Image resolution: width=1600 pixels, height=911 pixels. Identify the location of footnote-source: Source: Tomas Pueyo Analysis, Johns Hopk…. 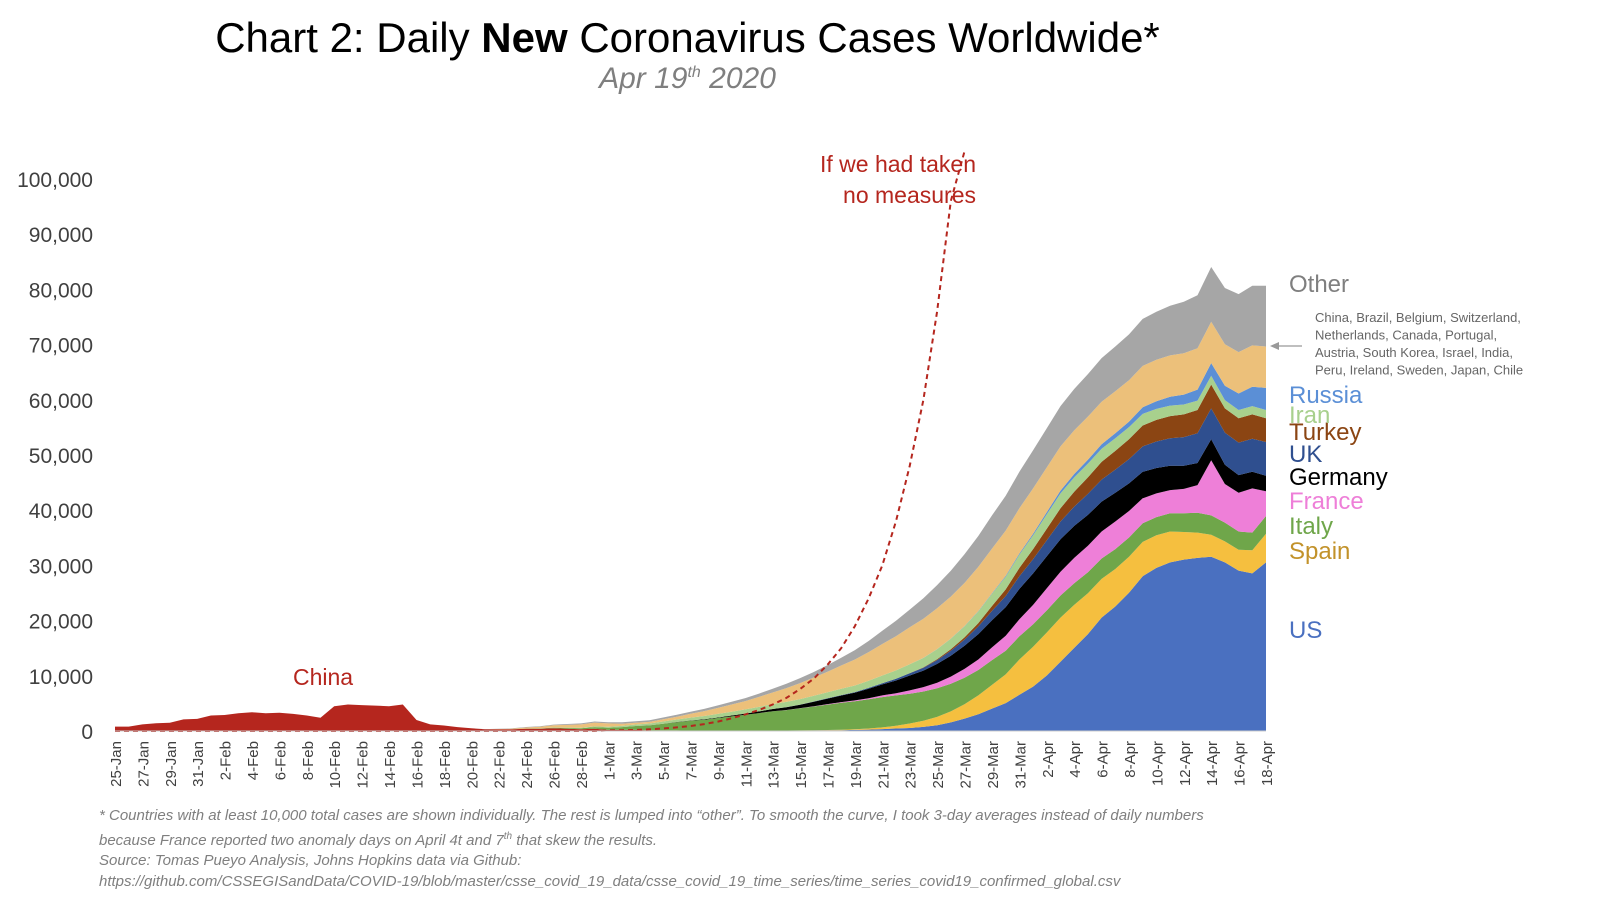
(310, 860).